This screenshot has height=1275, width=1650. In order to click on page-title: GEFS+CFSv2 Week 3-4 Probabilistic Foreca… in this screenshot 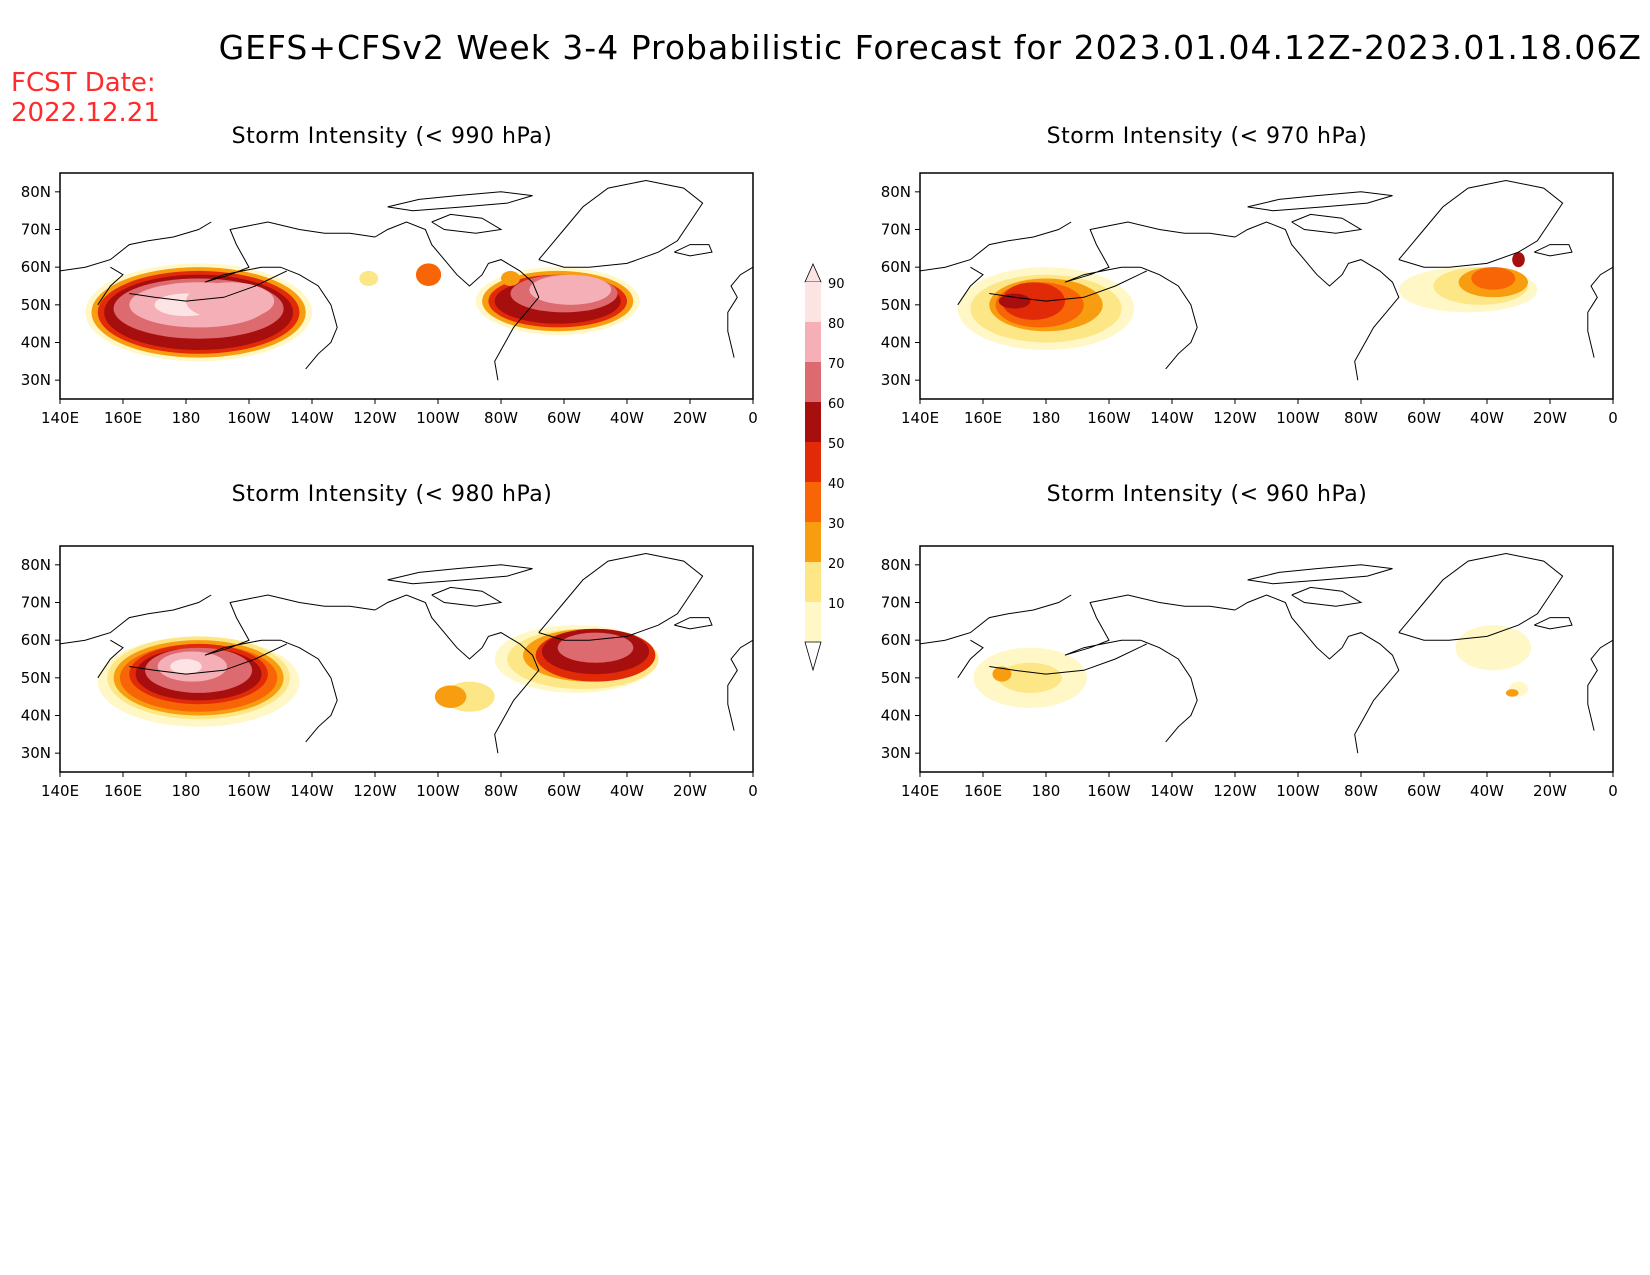, I will do `click(930, 47)`.